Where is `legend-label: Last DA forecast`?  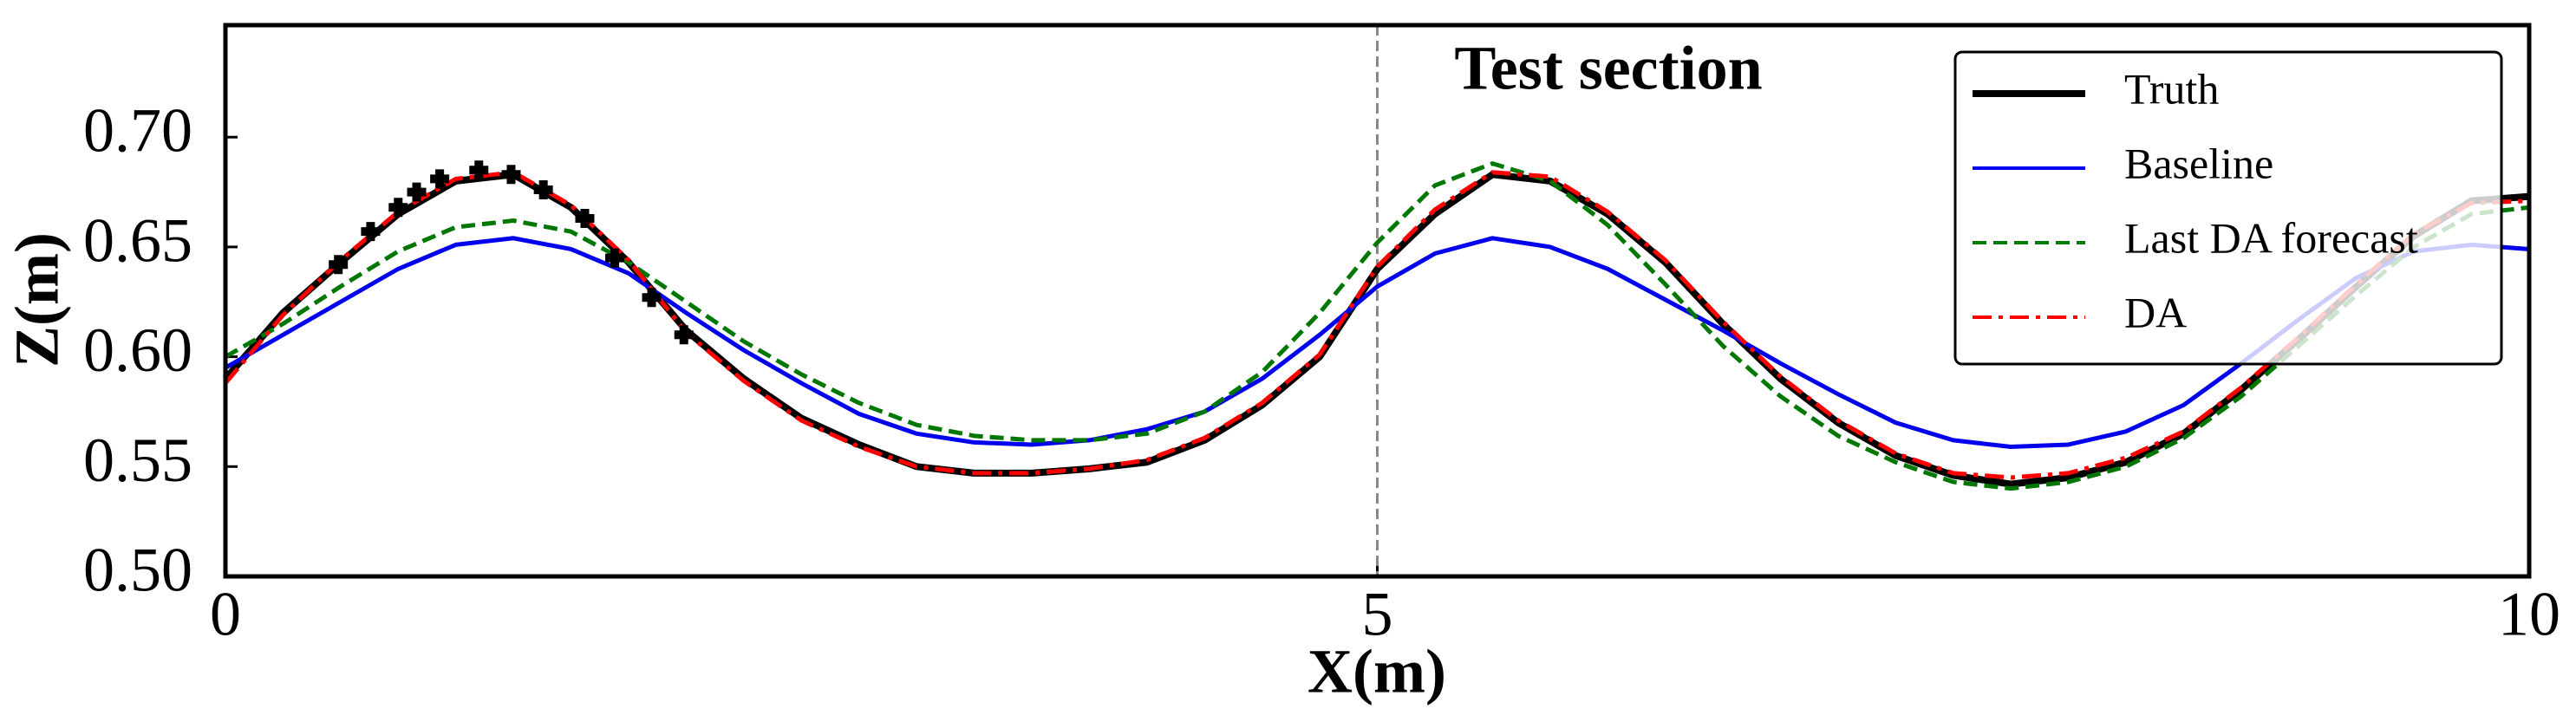 legend-label: Last DA forecast is located at coordinates (2271, 238).